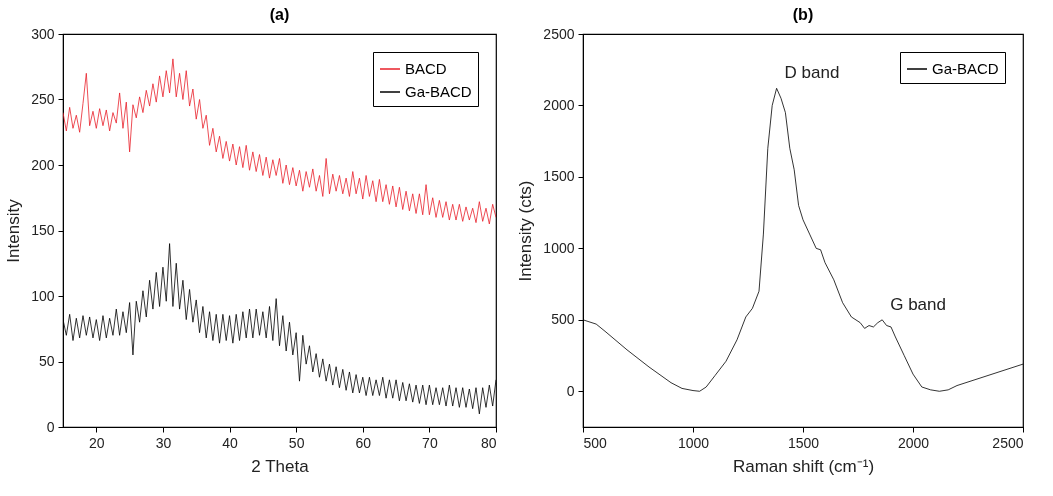  What do you see at coordinates (430, 442) in the screenshot?
I see `x-tick-label: 70` at bounding box center [430, 442].